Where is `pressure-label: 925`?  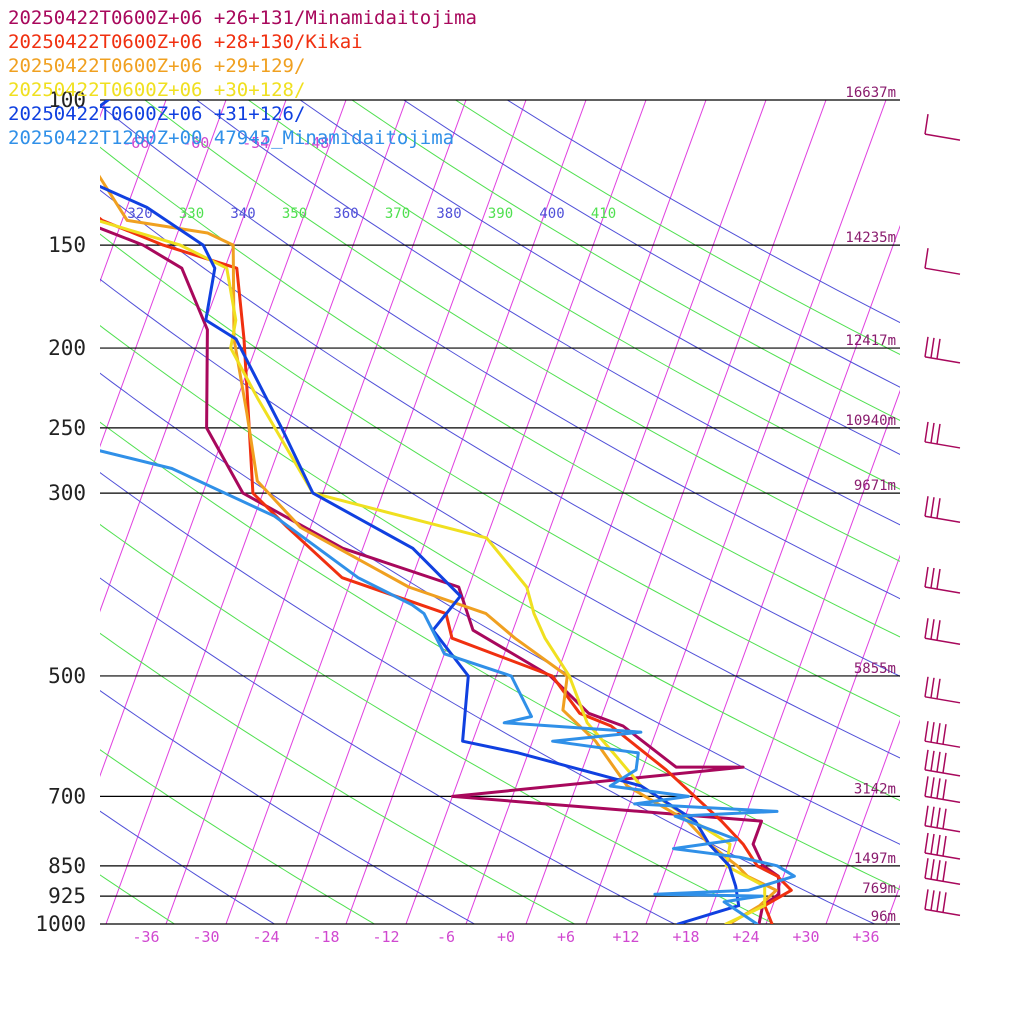 pressure-label: 925 is located at coordinates (67, 896).